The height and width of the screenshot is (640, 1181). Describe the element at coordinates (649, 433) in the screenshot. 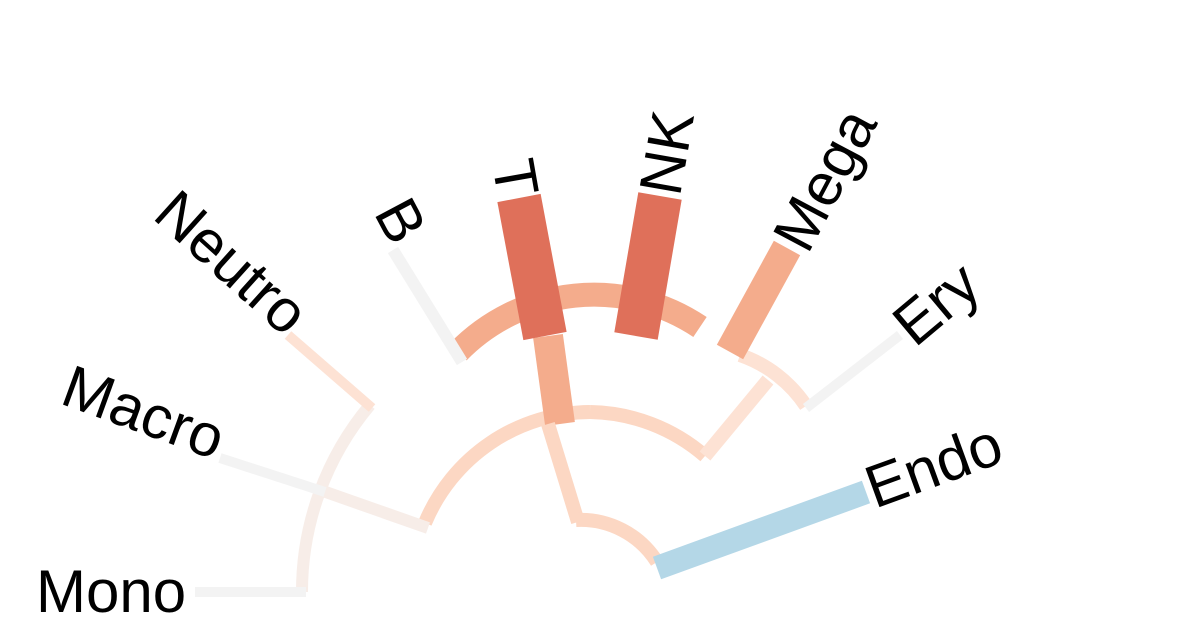

I see `root-arc-right` at that location.